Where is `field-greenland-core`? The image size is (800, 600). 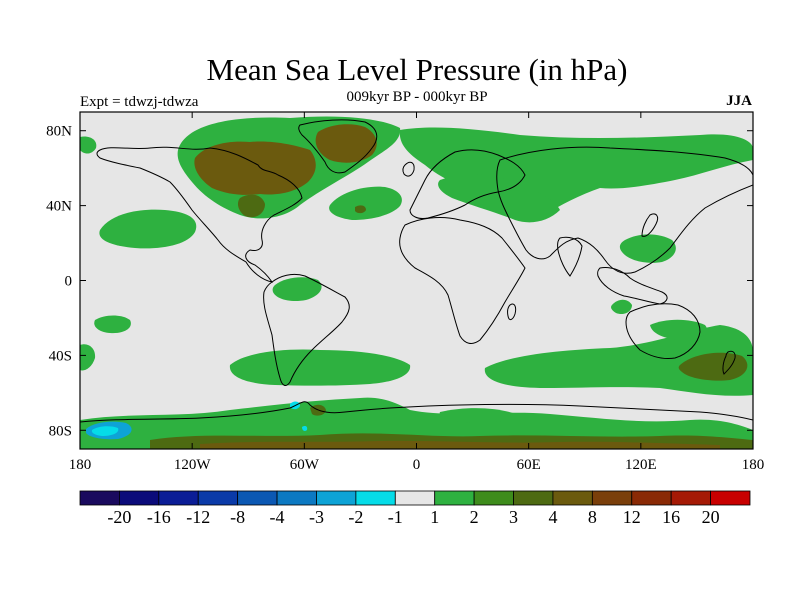 field-greenland-core is located at coordinates (346, 143).